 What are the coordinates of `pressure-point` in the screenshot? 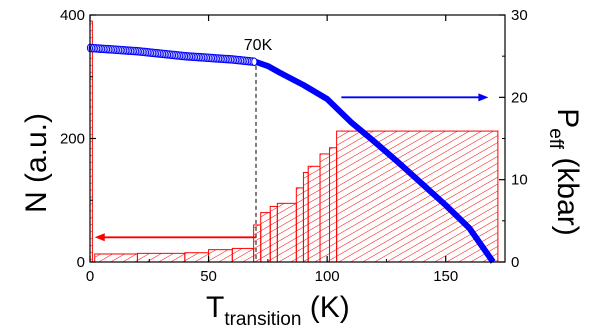 It's located at (254, 62).